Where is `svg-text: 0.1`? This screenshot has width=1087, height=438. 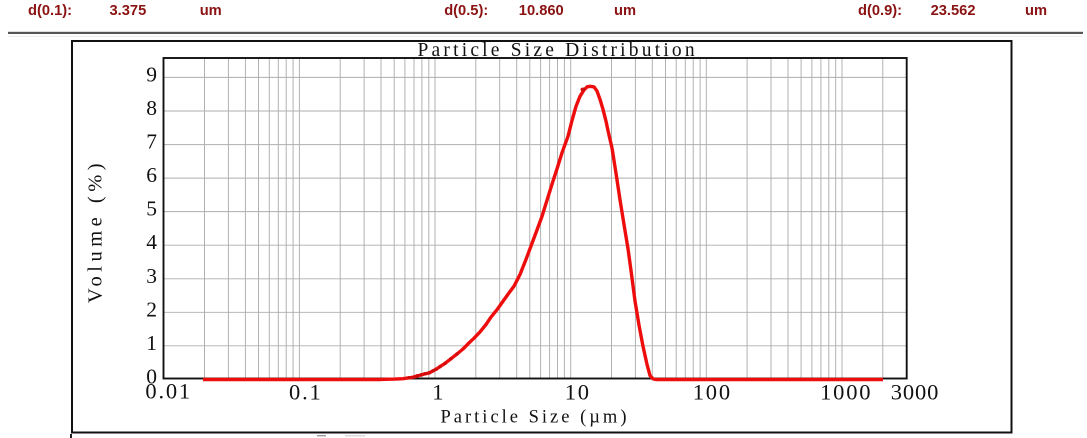
svg-text: 0.1 is located at coordinates (306, 391).